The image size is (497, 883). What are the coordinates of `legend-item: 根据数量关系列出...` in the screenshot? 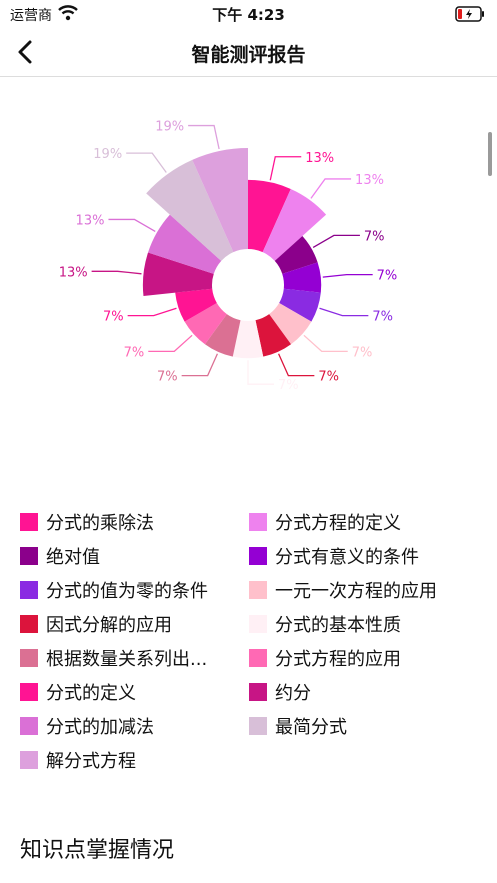 It's located at (134, 658).